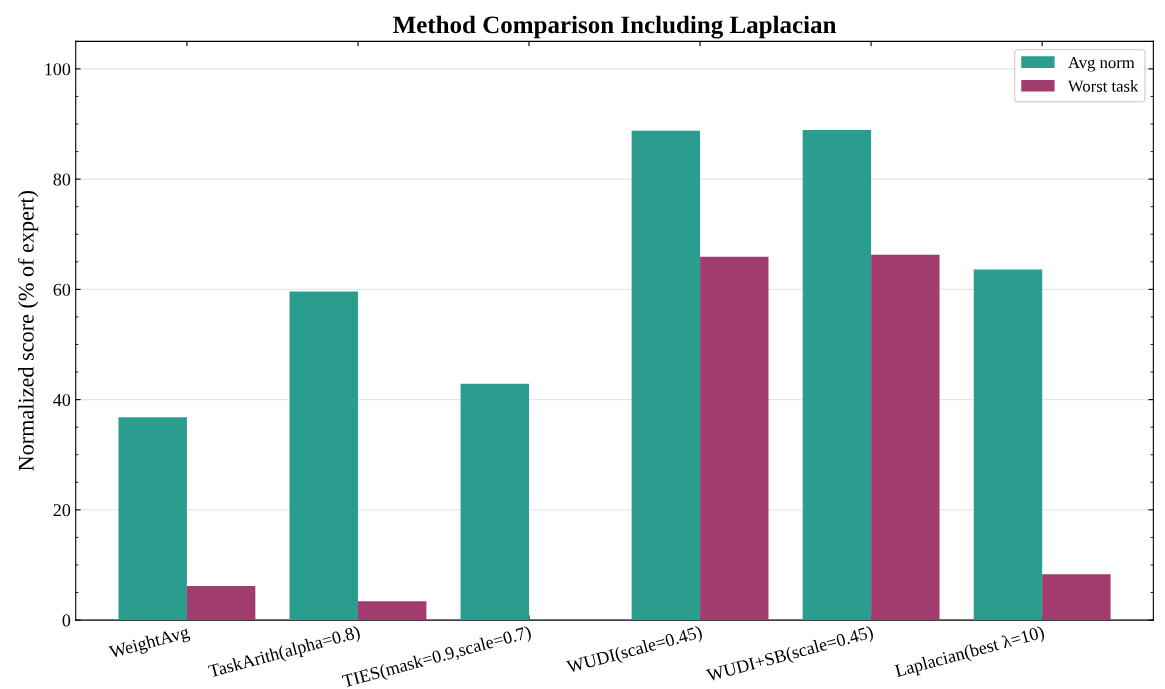  What do you see at coordinates (1103, 86) in the screenshot?
I see `legend-label: Worst task` at bounding box center [1103, 86].